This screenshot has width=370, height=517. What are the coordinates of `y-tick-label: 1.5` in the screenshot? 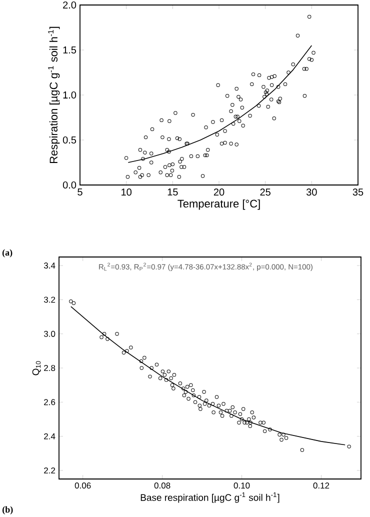 It's located at (69, 50).